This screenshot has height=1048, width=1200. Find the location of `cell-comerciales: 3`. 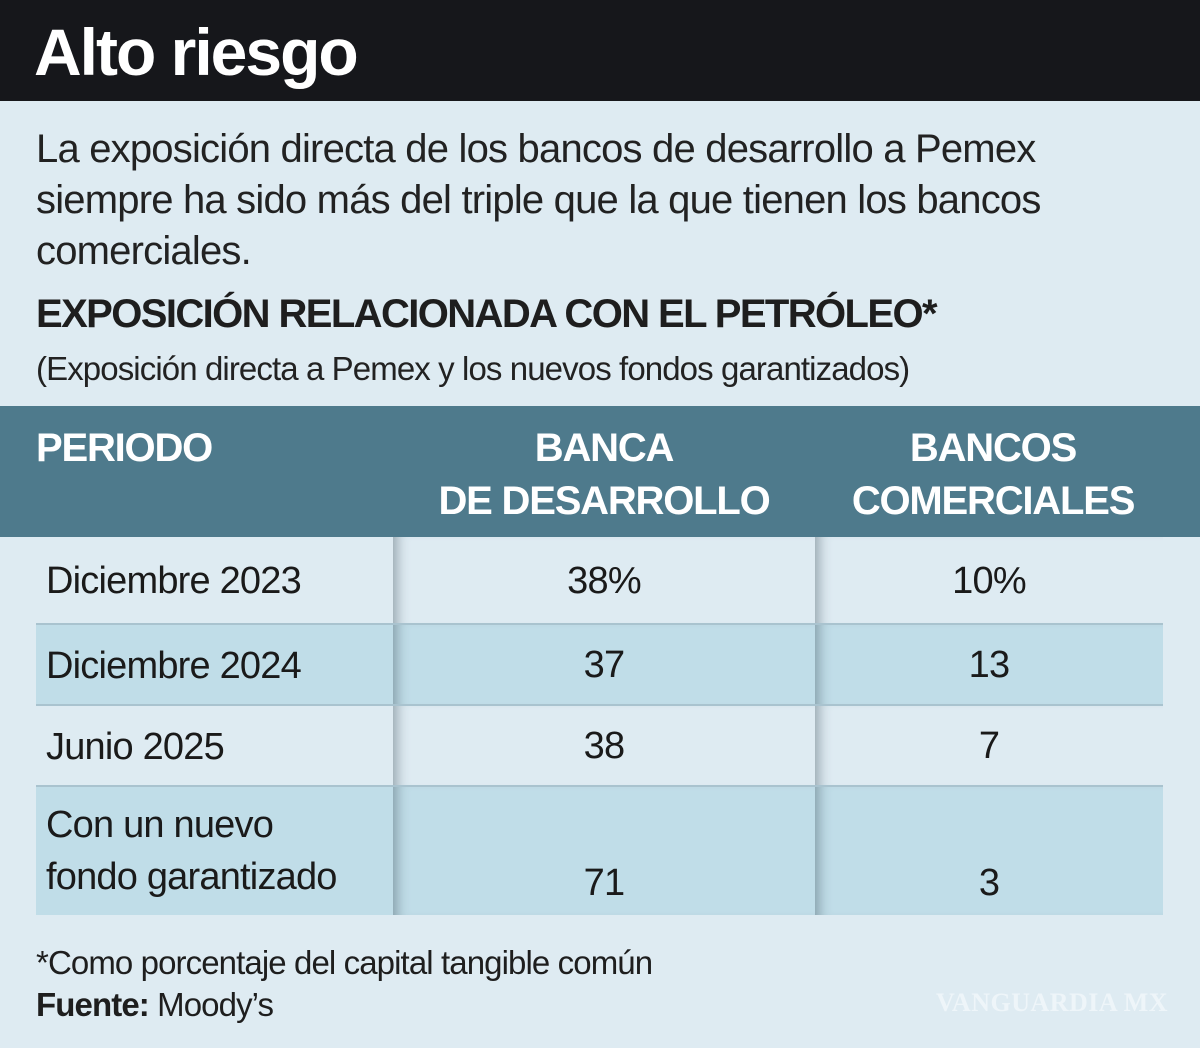

cell-comerciales: 3 is located at coordinates (989, 851).